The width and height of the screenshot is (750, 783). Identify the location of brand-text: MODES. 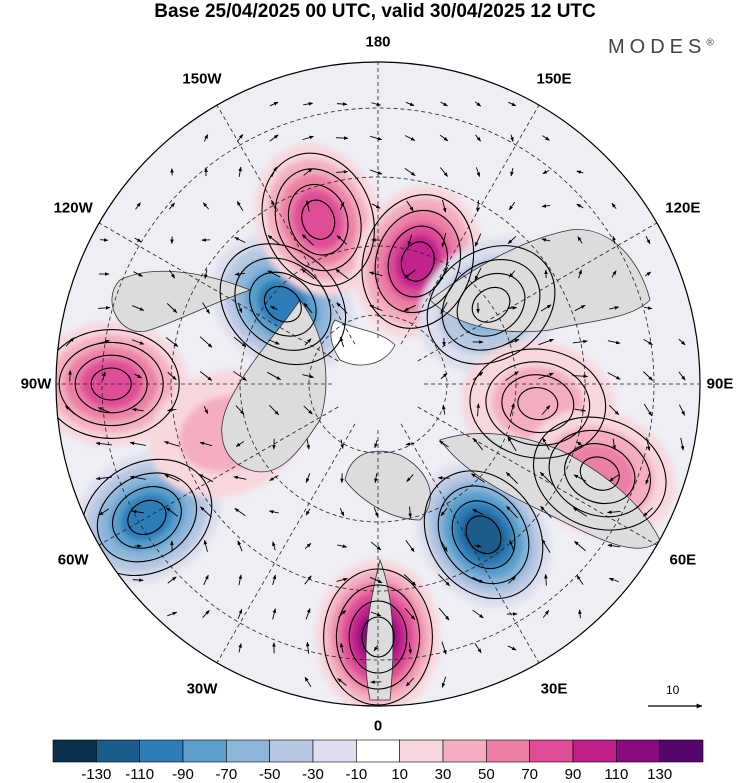
(657, 47).